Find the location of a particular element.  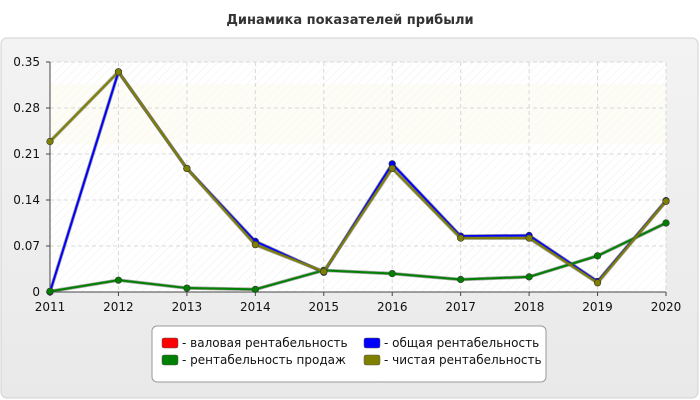

y-tick-label: 0.21 is located at coordinates (26, 154).